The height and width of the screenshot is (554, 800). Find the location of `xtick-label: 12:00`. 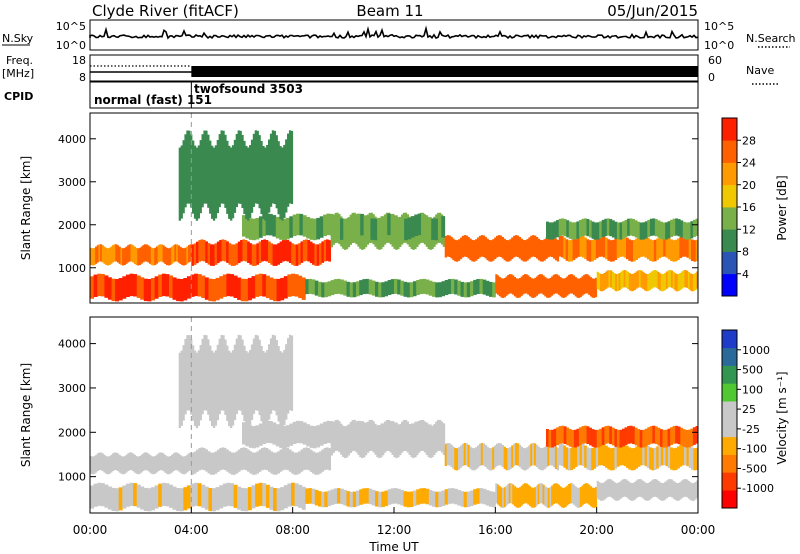

xtick-label: 12:00 is located at coordinates (394, 530).